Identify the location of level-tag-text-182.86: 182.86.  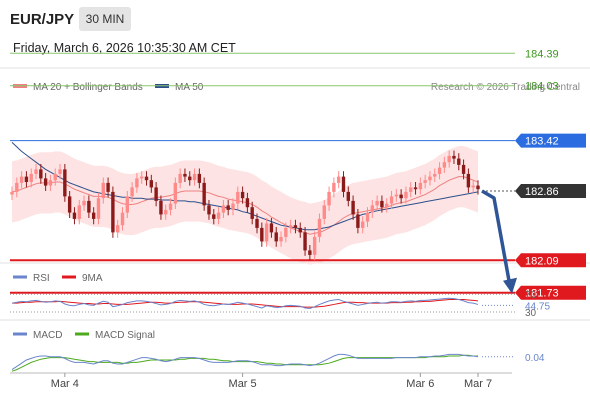
(542, 192).